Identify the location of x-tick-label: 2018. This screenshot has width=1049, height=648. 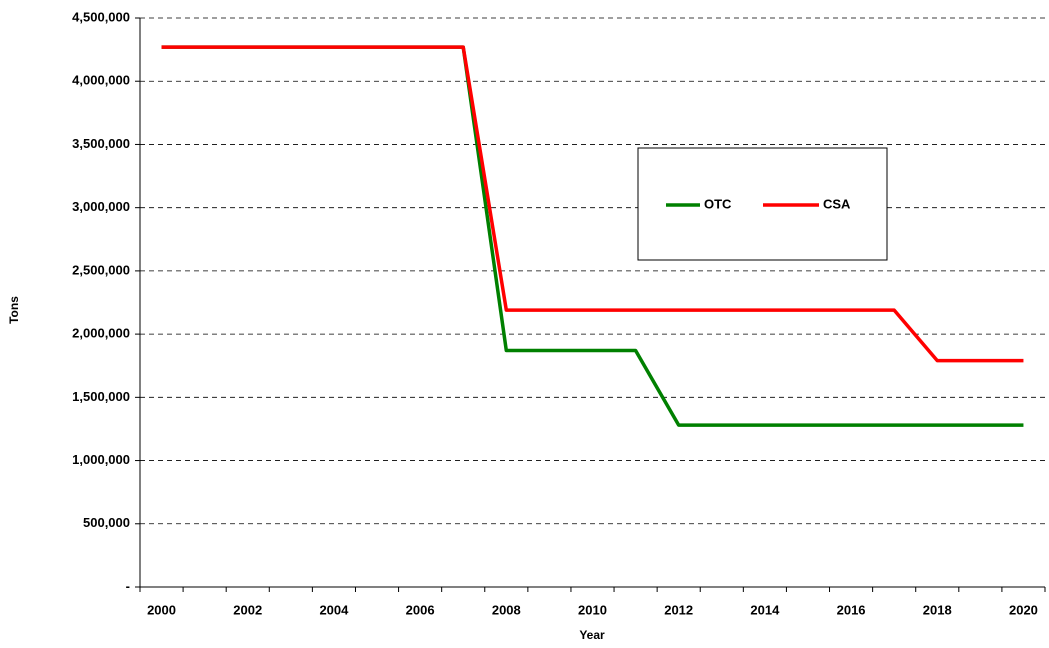
(937, 609).